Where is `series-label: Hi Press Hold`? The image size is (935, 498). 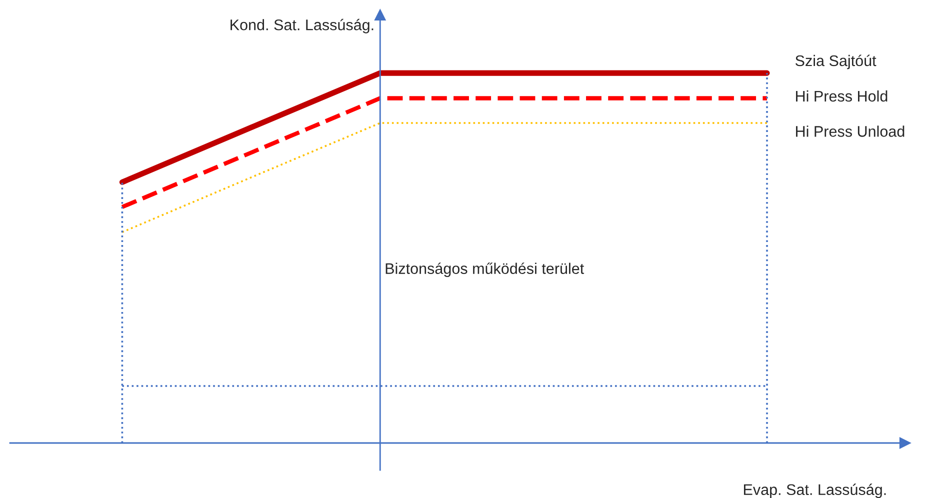
series-label: Hi Press Hold is located at coordinates (842, 96).